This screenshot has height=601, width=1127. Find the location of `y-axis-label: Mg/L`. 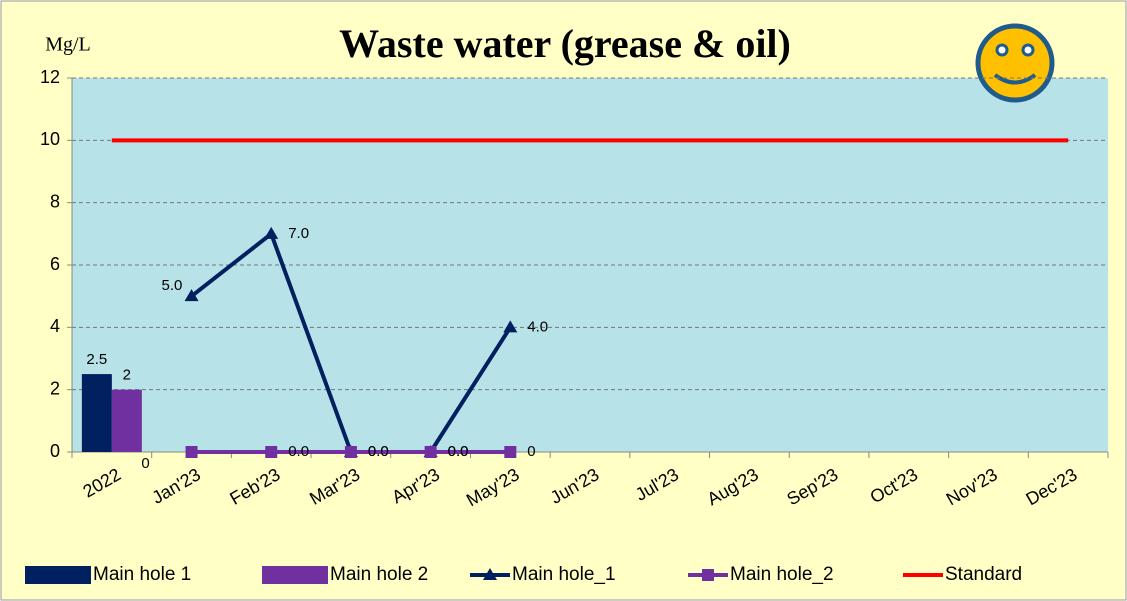

y-axis-label: Mg/L is located at coordinates (68, 45).